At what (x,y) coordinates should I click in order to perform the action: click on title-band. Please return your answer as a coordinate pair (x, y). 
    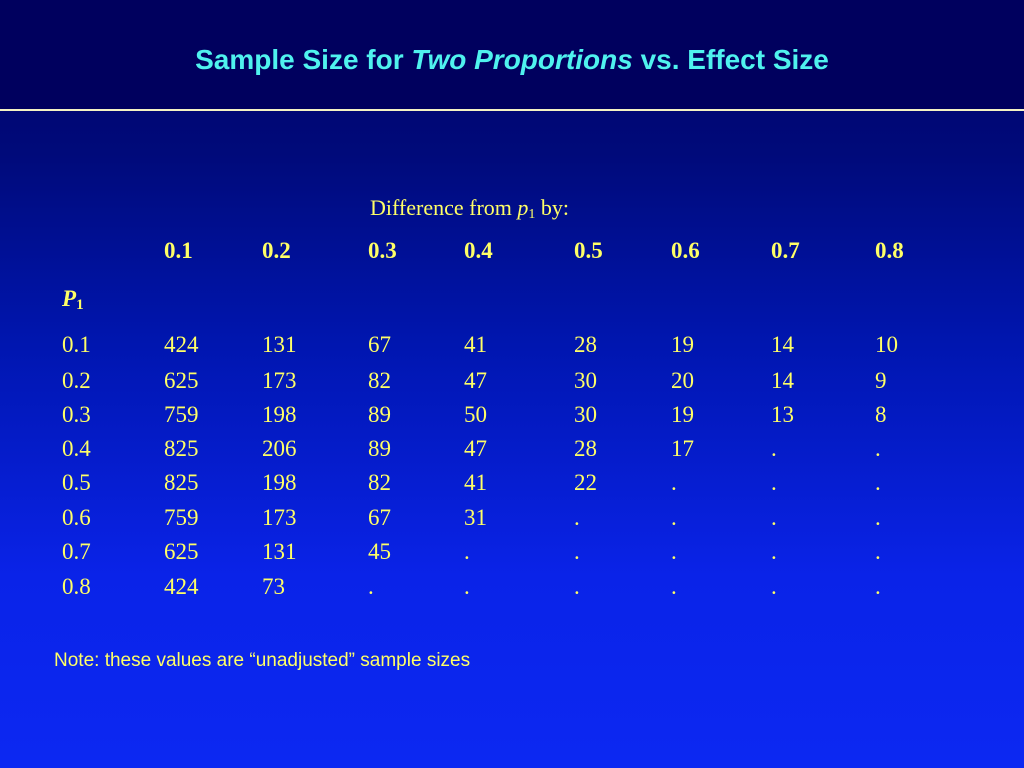
    Looking at the image, I should click on (512, 54).